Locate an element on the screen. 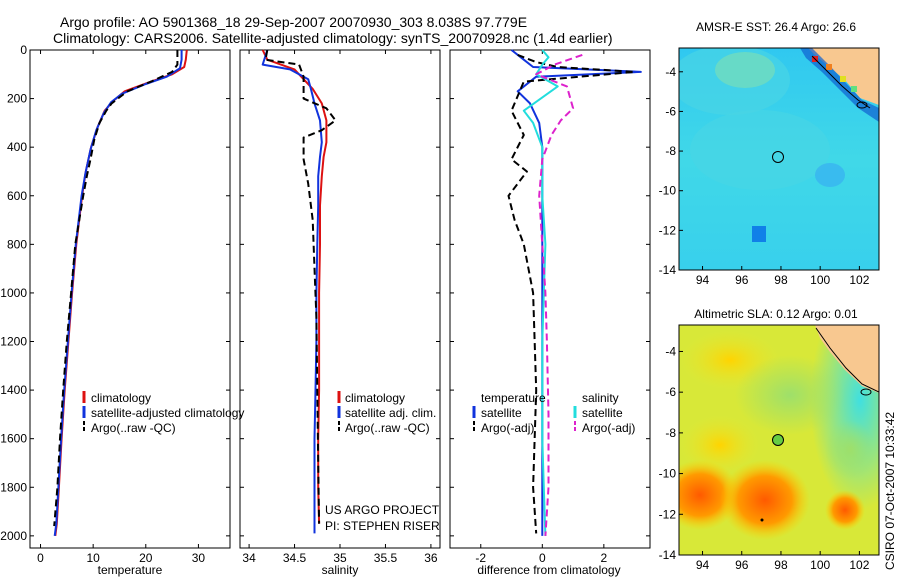  y-tick-label: 1200 is located at coordinates (13, 342).